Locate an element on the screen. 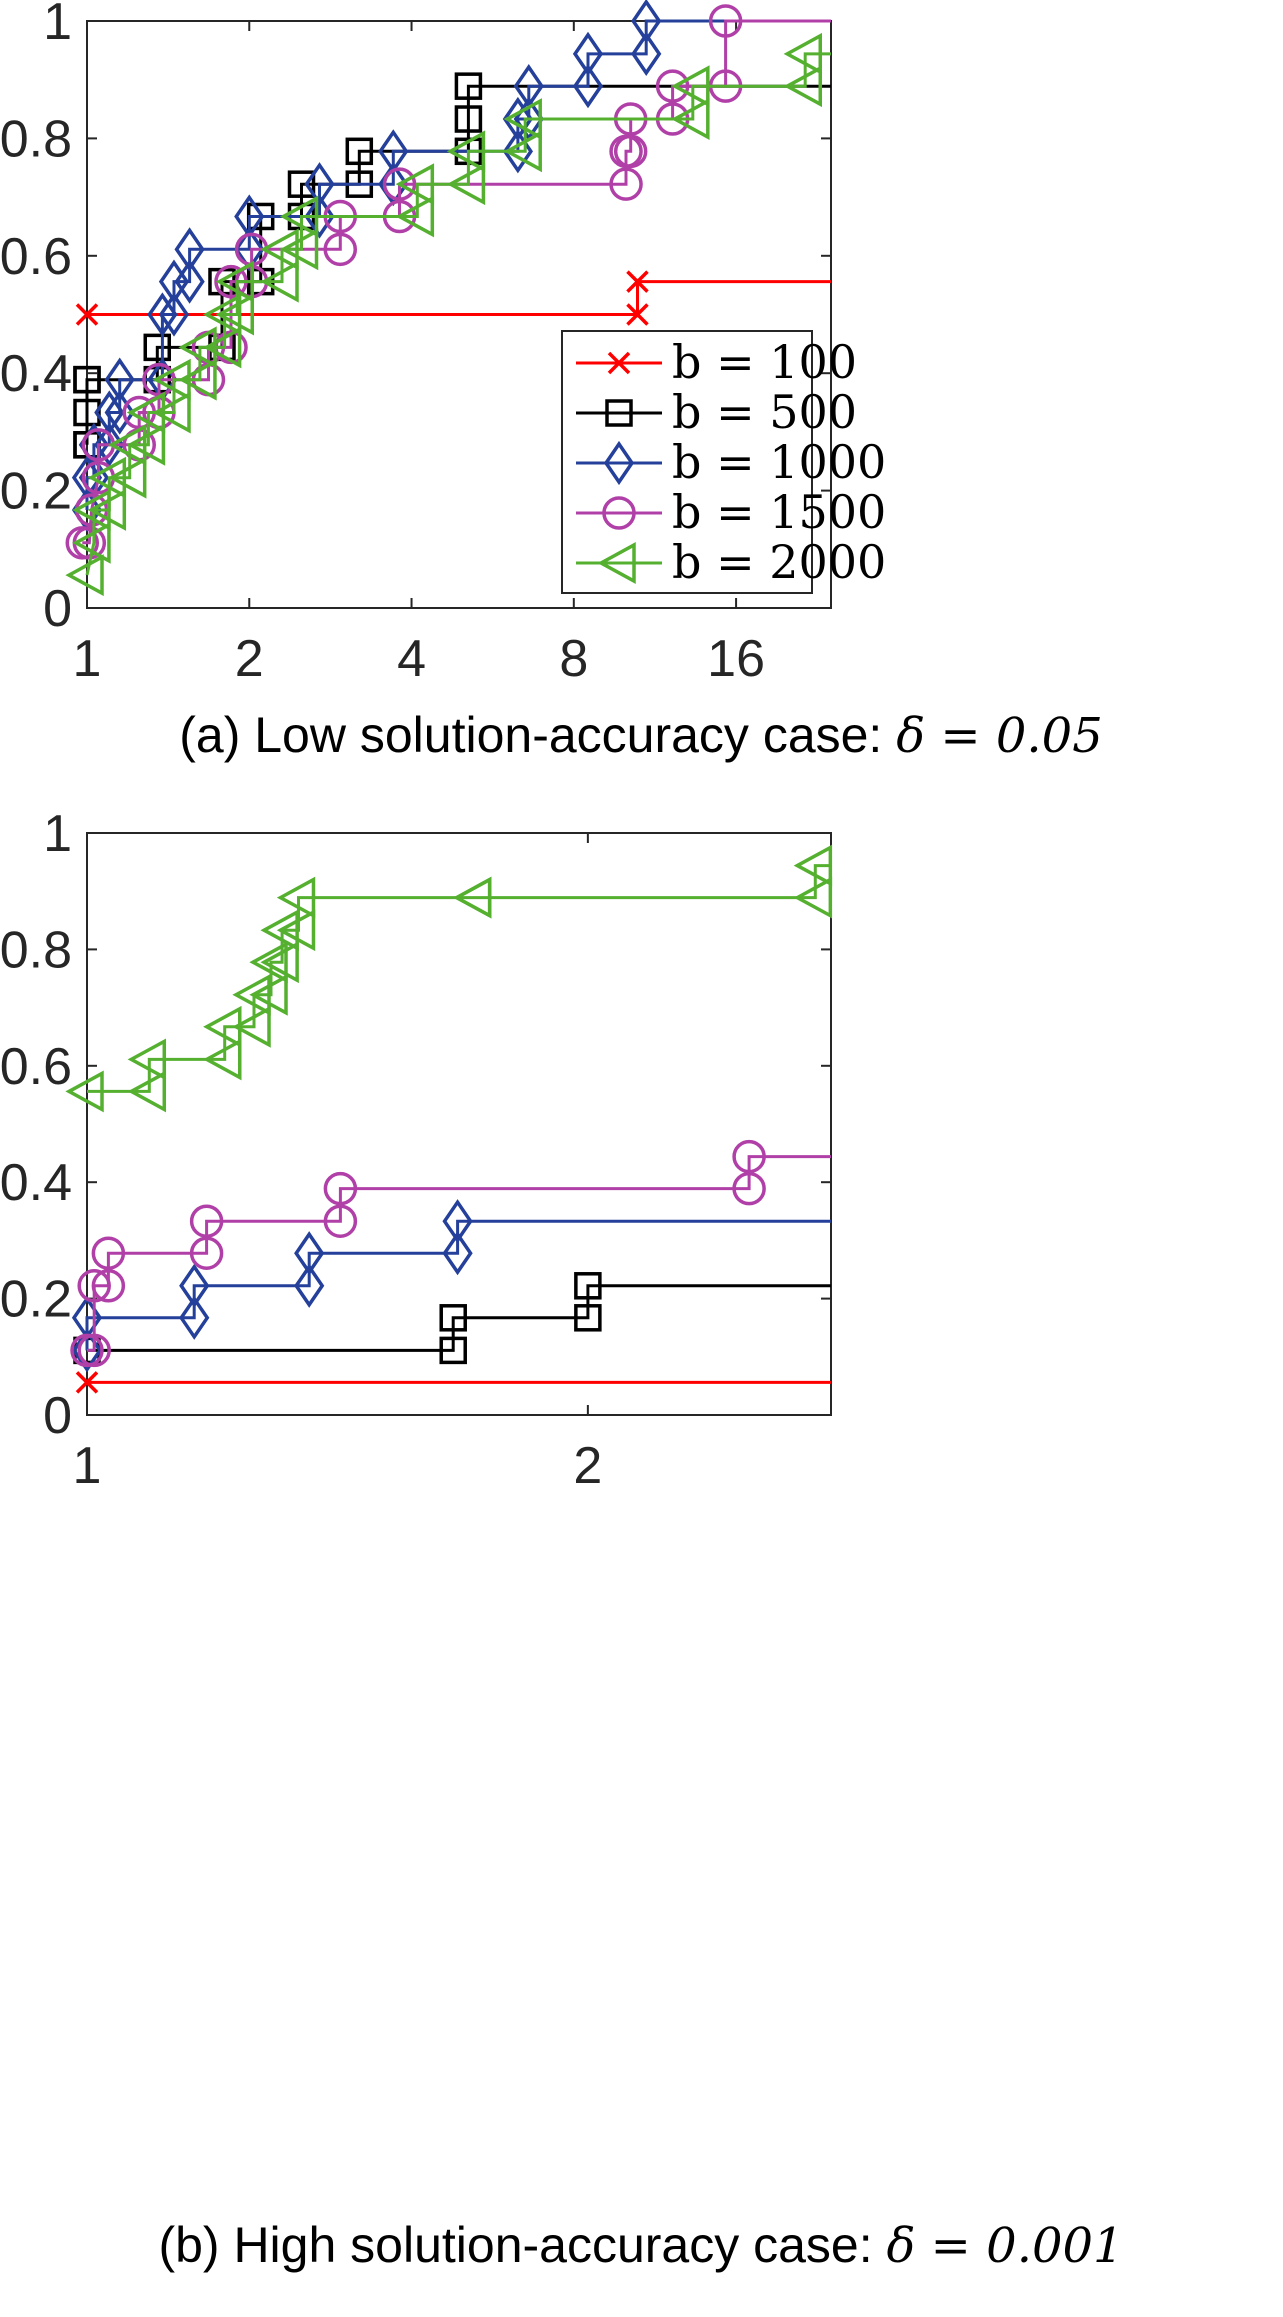  legend-label: b = 1500 is located at coordinates (779, 512).